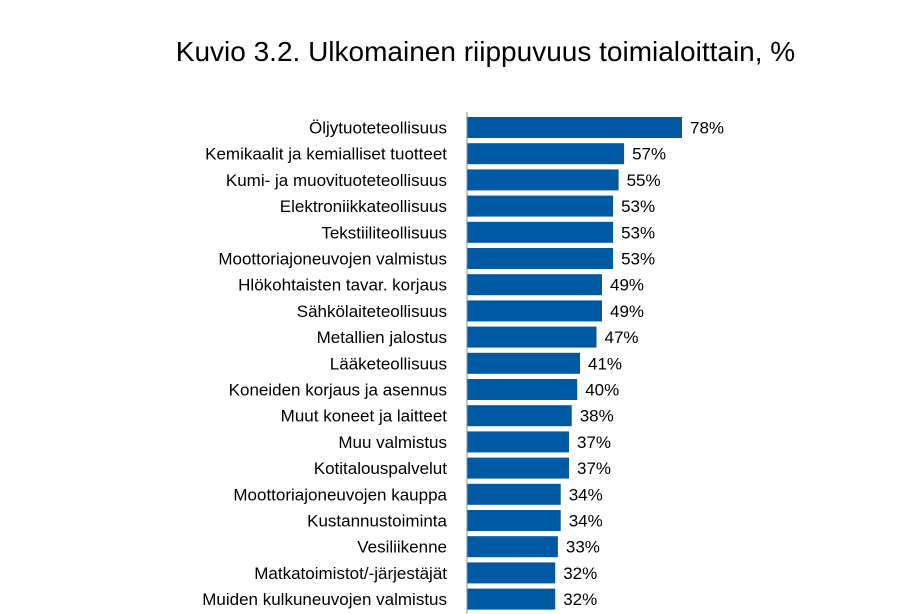  Describe the element at coordinates (649, 154) in the screenshot. I see `value-label: 57%` at that location.